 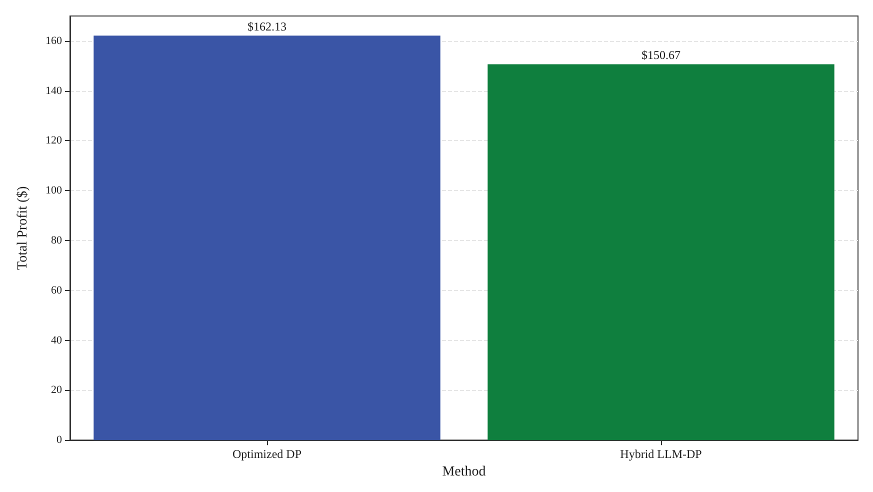 I want to click on y-tick-label: 80, so click(x=56, y=240).